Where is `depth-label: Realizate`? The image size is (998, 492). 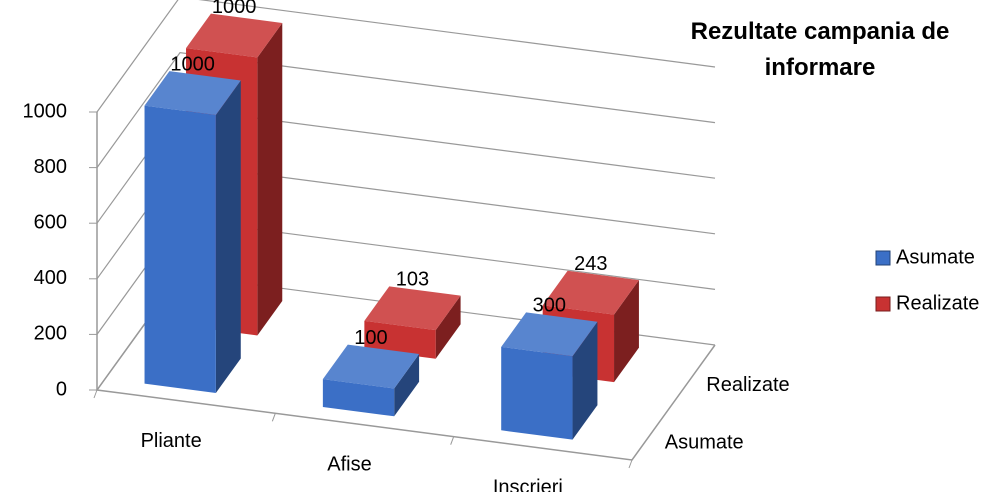 depth-label: Realizate is located at coordinates (747, 385).